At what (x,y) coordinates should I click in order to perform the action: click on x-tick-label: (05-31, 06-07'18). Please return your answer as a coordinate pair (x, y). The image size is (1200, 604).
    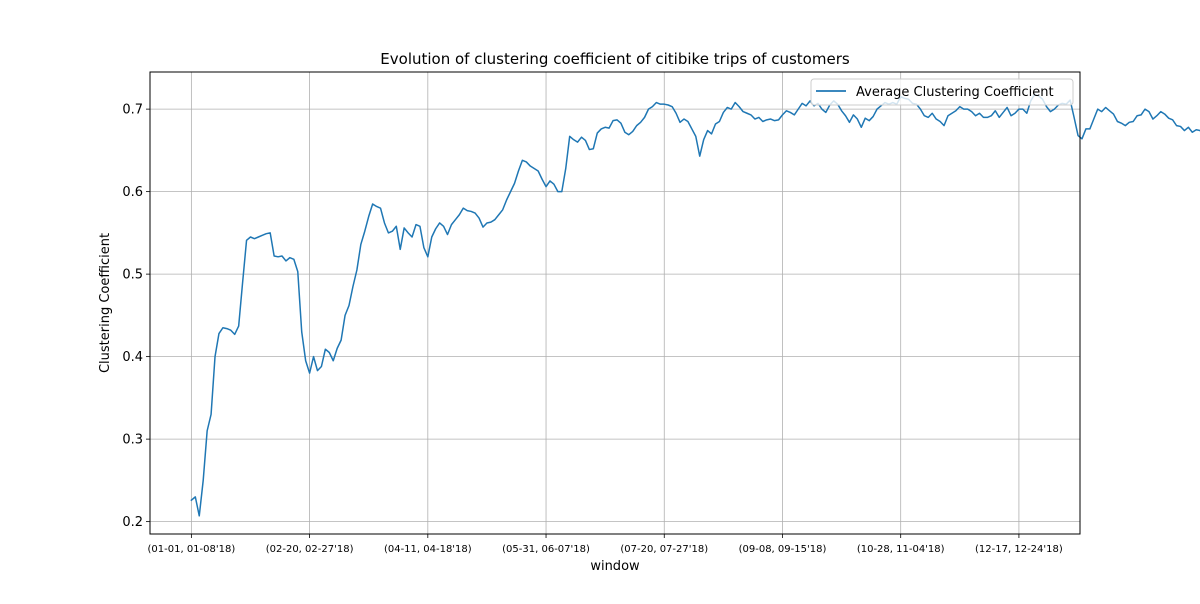
    Looking at the image, I should click on (546, 549).